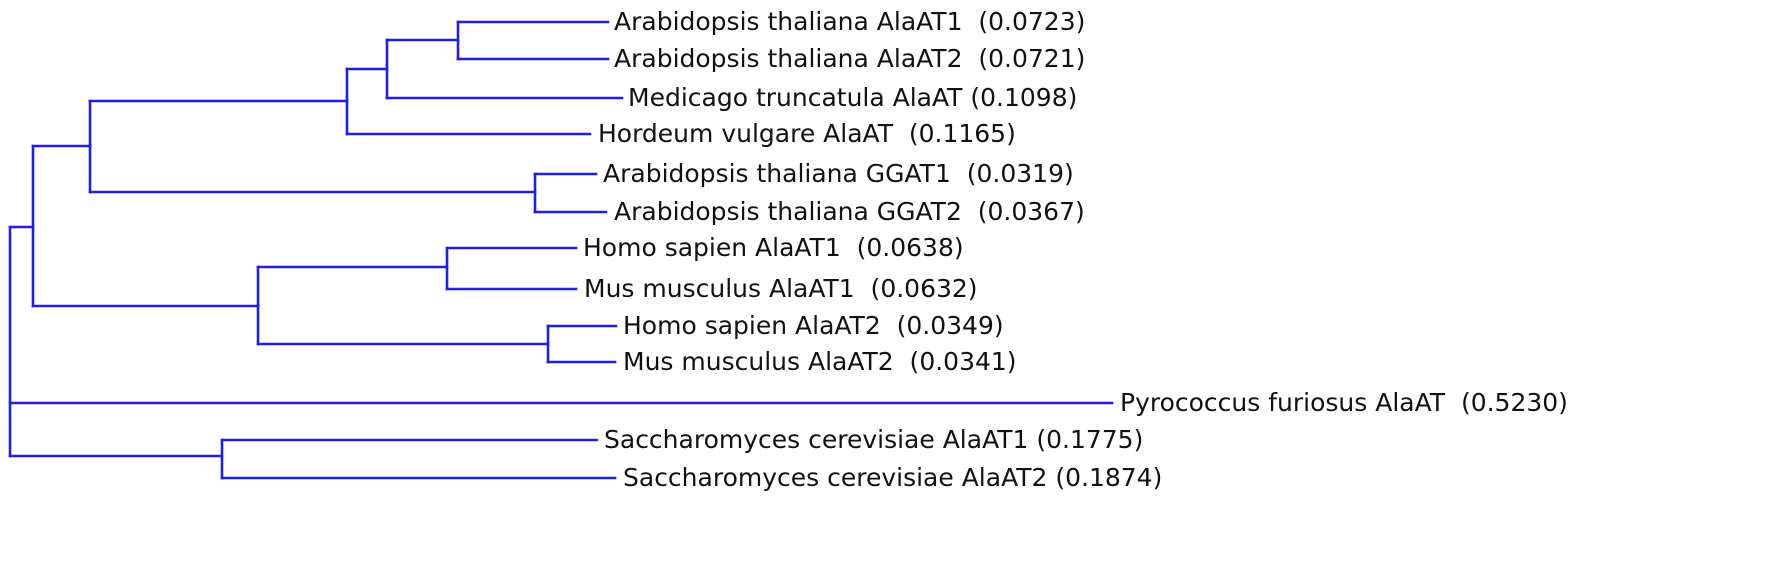  Describe the element at coordinates (849, 58) in the screenshot. I see `leaf-label-at-alaat2: Arabidopsis thaliana AlaAT2 (0.0721)` at that location.